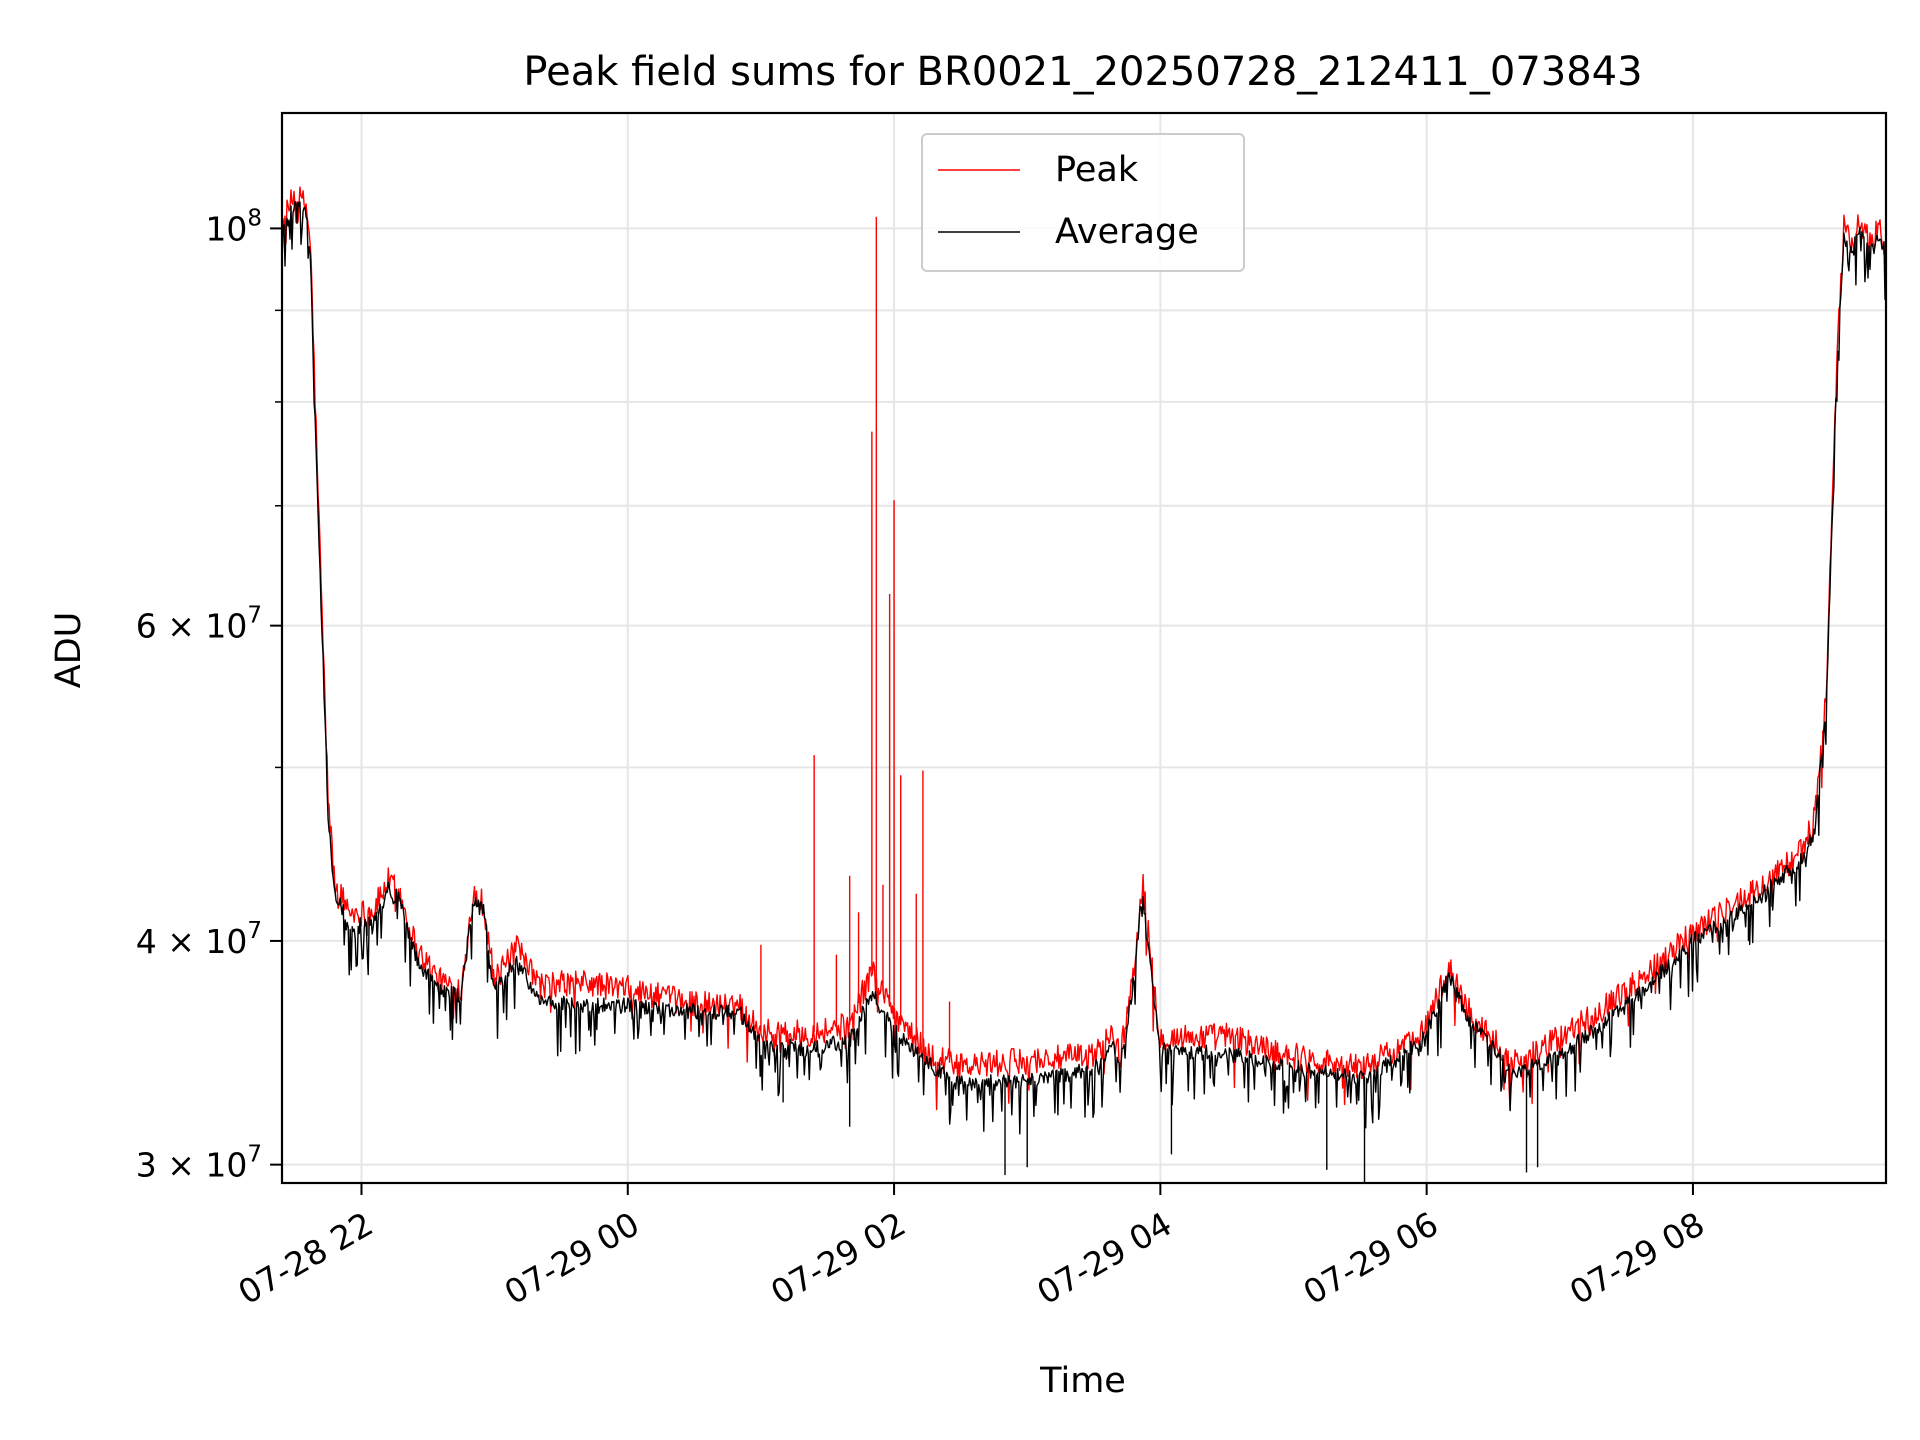  I want to click on x-axis-title: Time, so click(1082, 1381).